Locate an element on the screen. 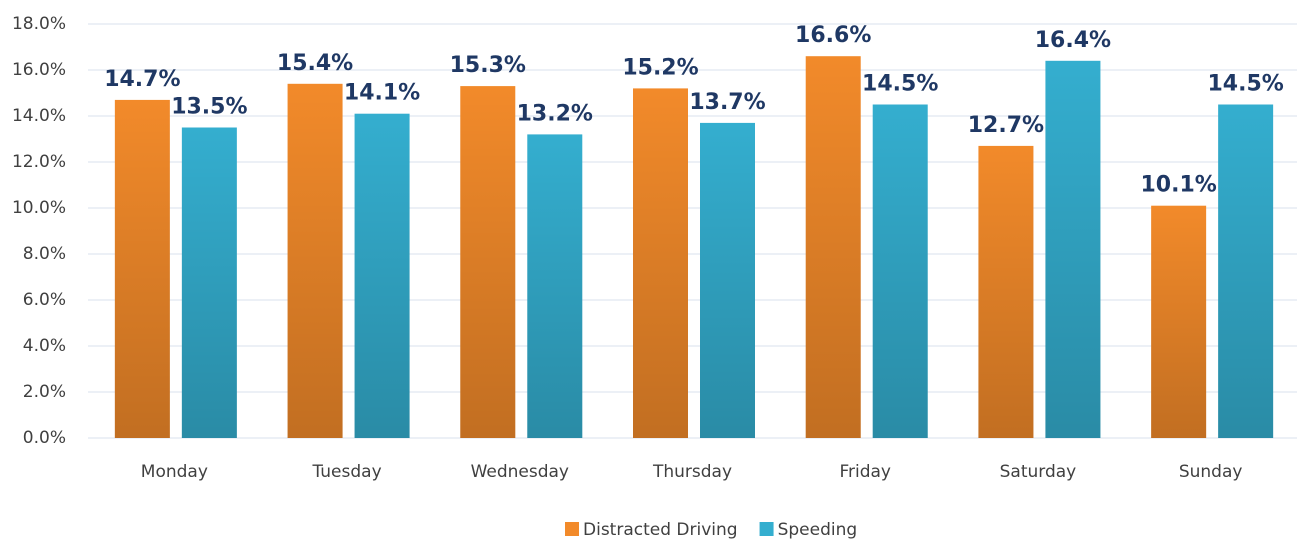 The image size is (1307, 542). y-tick-label: 16.0% is located at coordinates (39, 70).